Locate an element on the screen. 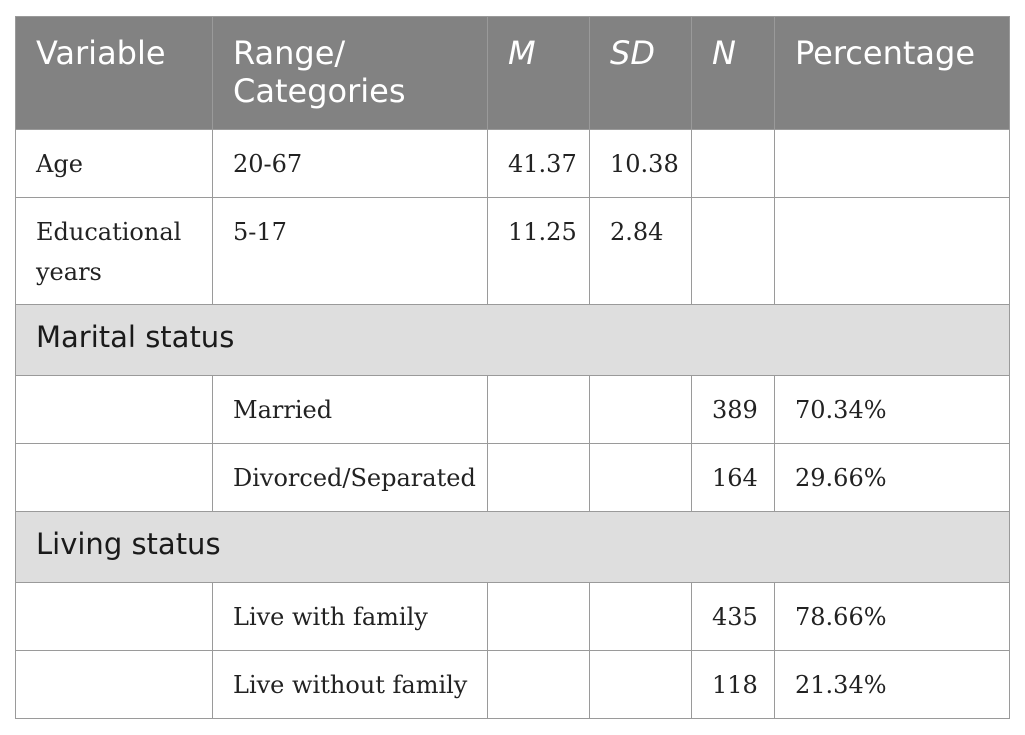 The image size is (1025, 735). table-row-educational-years: Educational years 5-17 11.25 2.84 is located at coordinates (512, 251).